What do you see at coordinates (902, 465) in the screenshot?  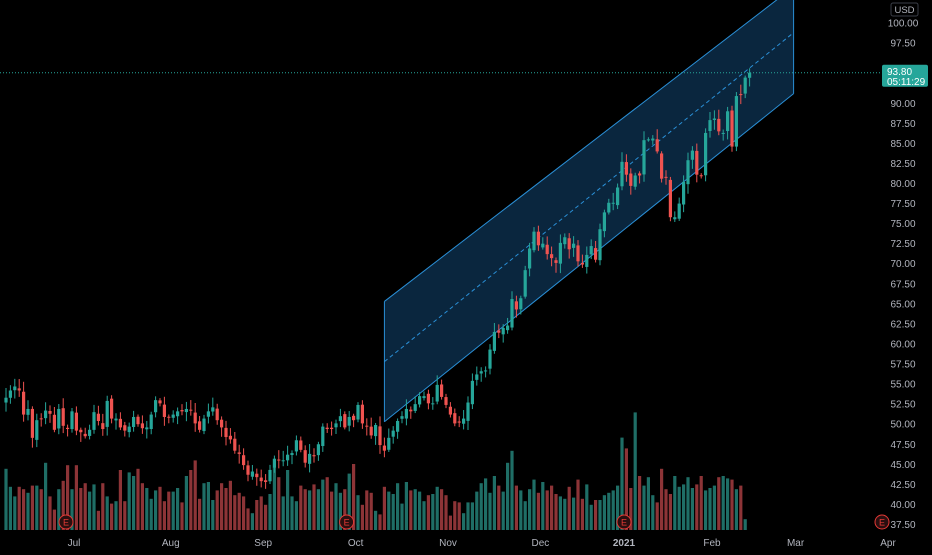 I see `y-tick-label: 45.00` at bounding box center [902, 465].